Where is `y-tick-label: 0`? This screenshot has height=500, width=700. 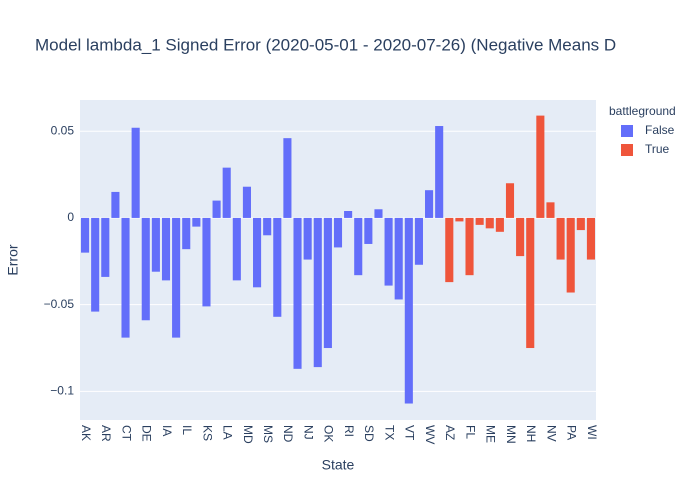
y-tick-label: 0 is located at coordinates (70, 217).